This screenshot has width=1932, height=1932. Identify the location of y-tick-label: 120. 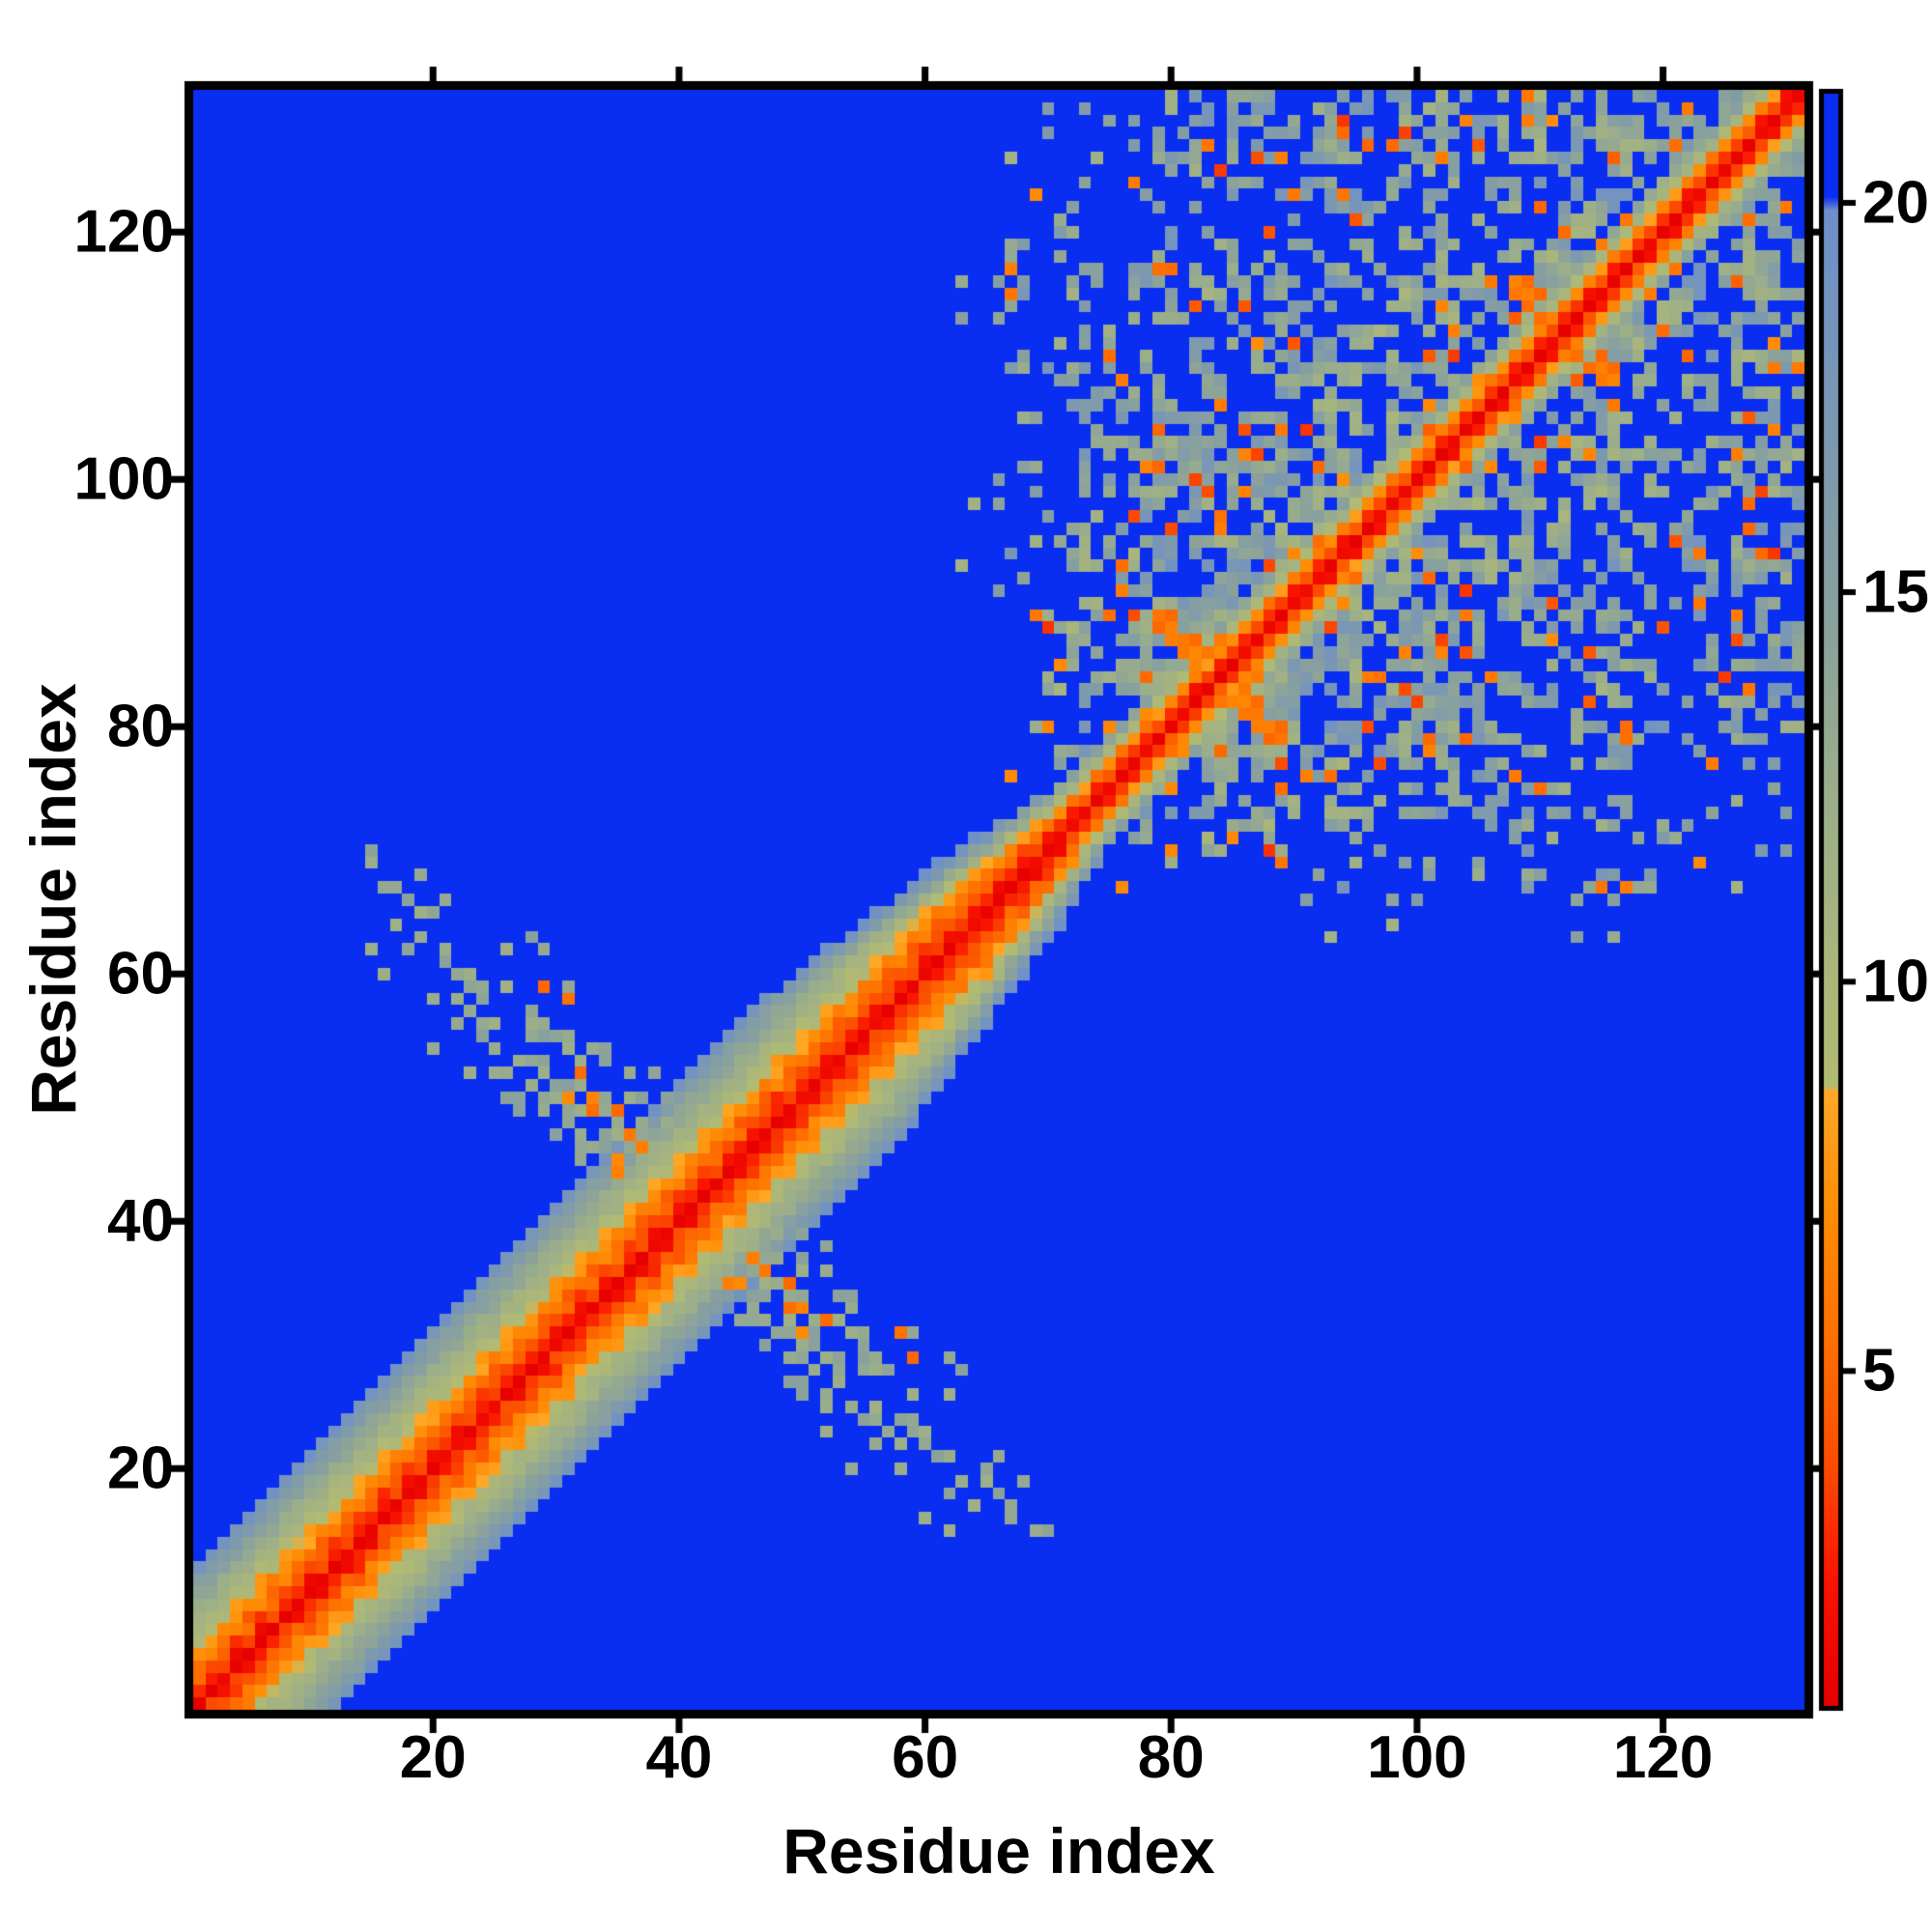
(123, 232).